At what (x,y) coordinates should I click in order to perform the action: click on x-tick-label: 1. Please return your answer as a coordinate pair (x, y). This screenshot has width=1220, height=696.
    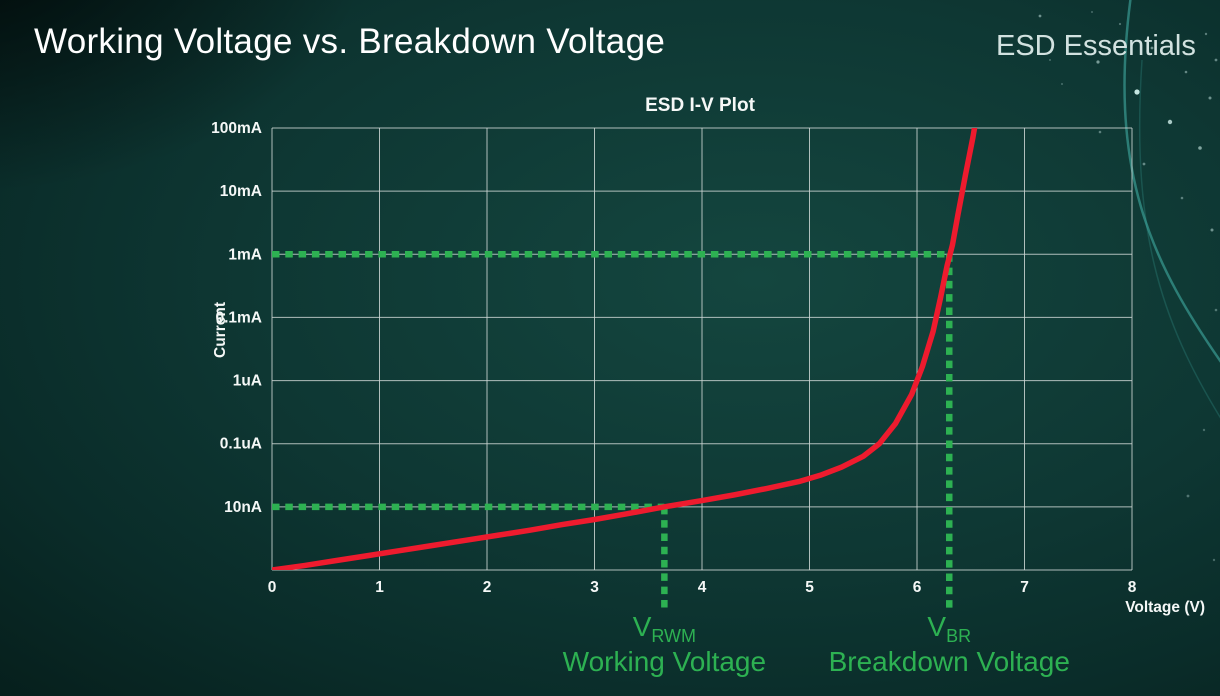
    Looking at the image, I should click on (379, 587).